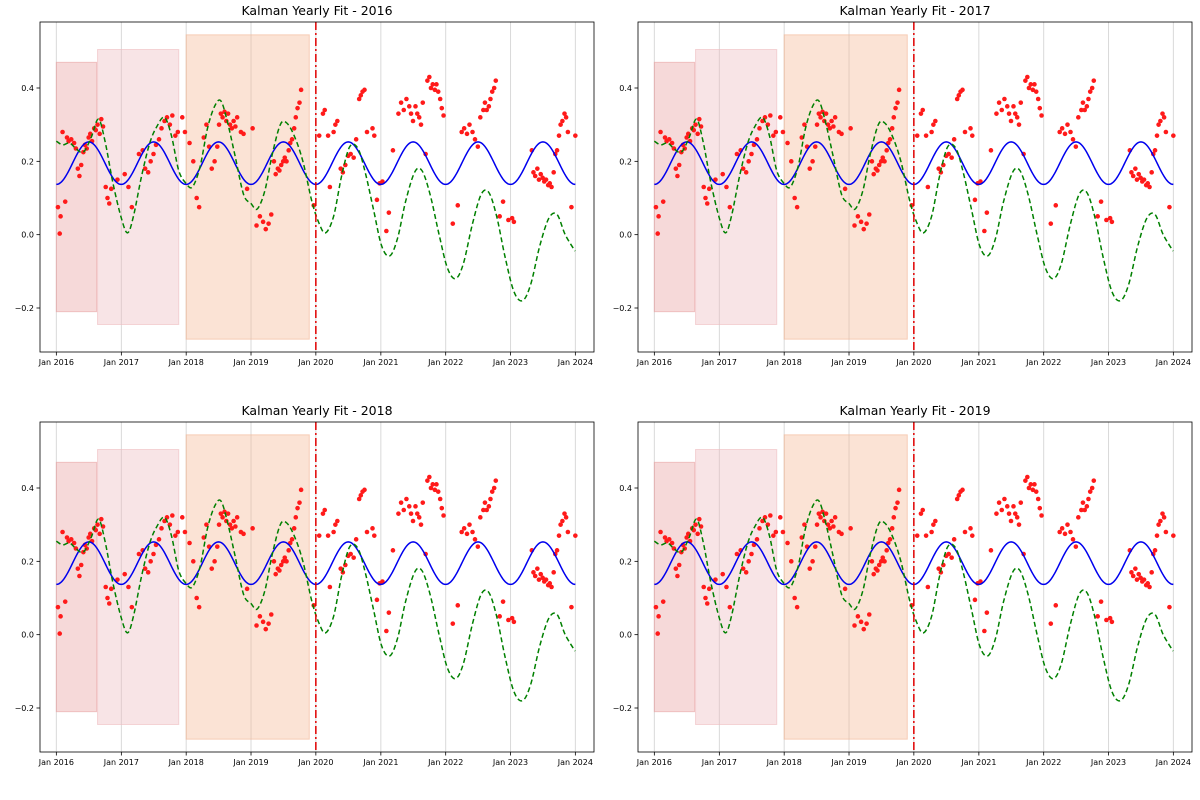 The height and width of the screenshot is (800, 1200). What do you see at coordinates (316, 410) in the screenshot?
I see `chart-title: Kalman Yearly Fit - 2018` at bounding box center [316, 410].